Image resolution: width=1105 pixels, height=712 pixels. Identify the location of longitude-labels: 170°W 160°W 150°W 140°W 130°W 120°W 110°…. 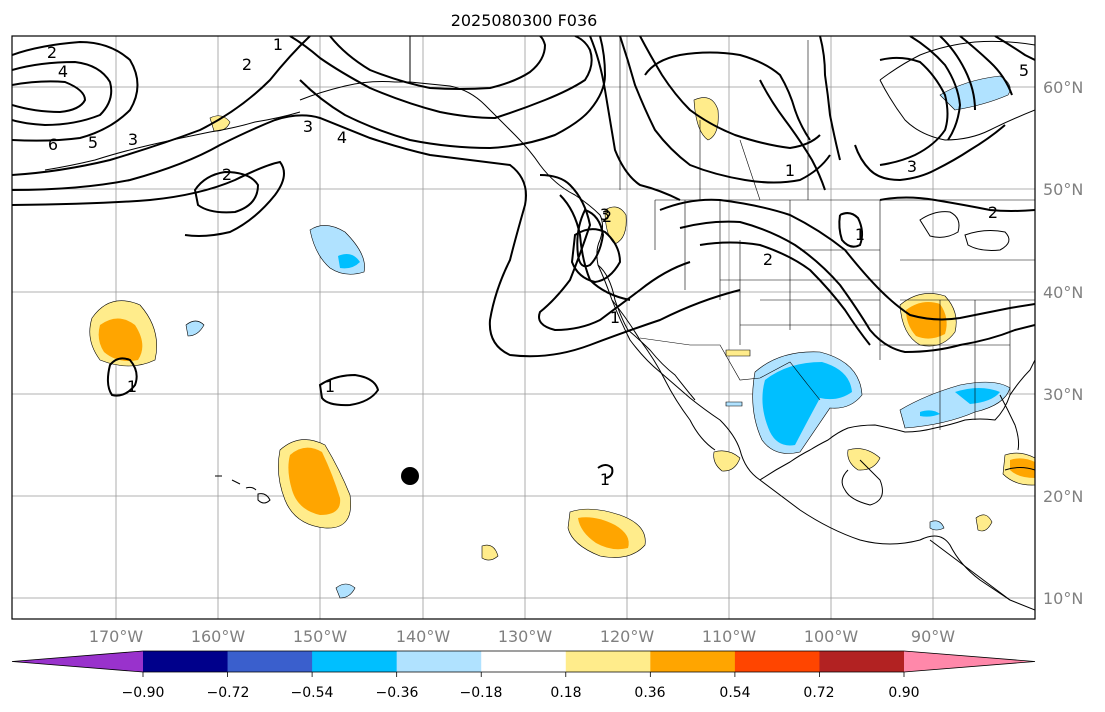
(522, 636).